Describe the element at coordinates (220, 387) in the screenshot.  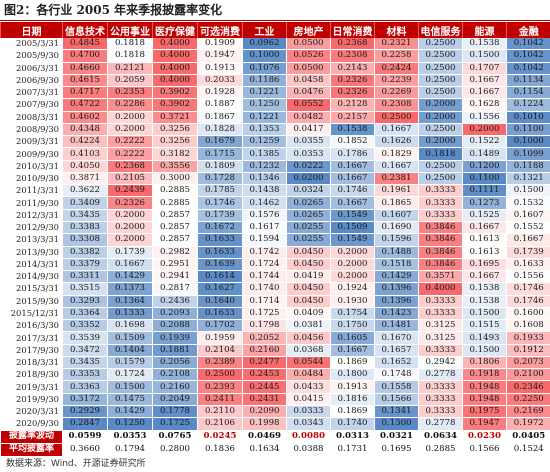
I see `heatmap-cell: 0.2393` at that location.